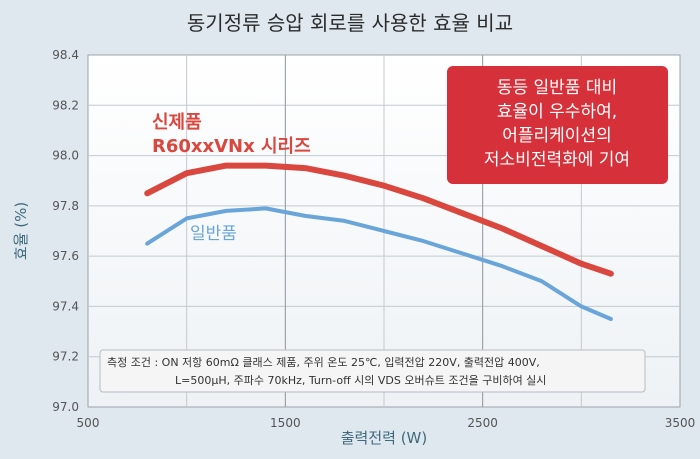 Image resolution: width=700 pixels, height=459 pixels. Describe the element at coordinates (65, 306) in the screenshot. I see `y-tick-label: 97.4` at that location.